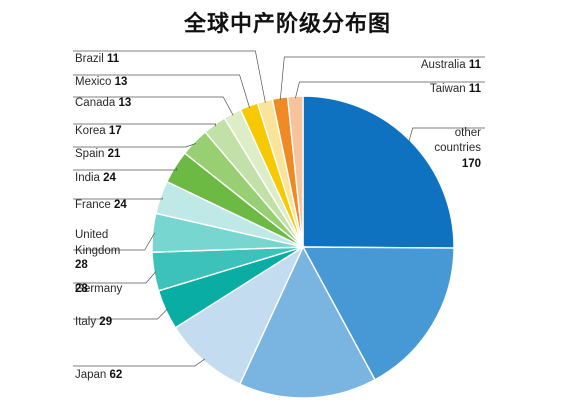 The image size is (575, 412). Describe the element at coordinates (125, 169) in the screenshot. I see `leader-line-india` at that location.